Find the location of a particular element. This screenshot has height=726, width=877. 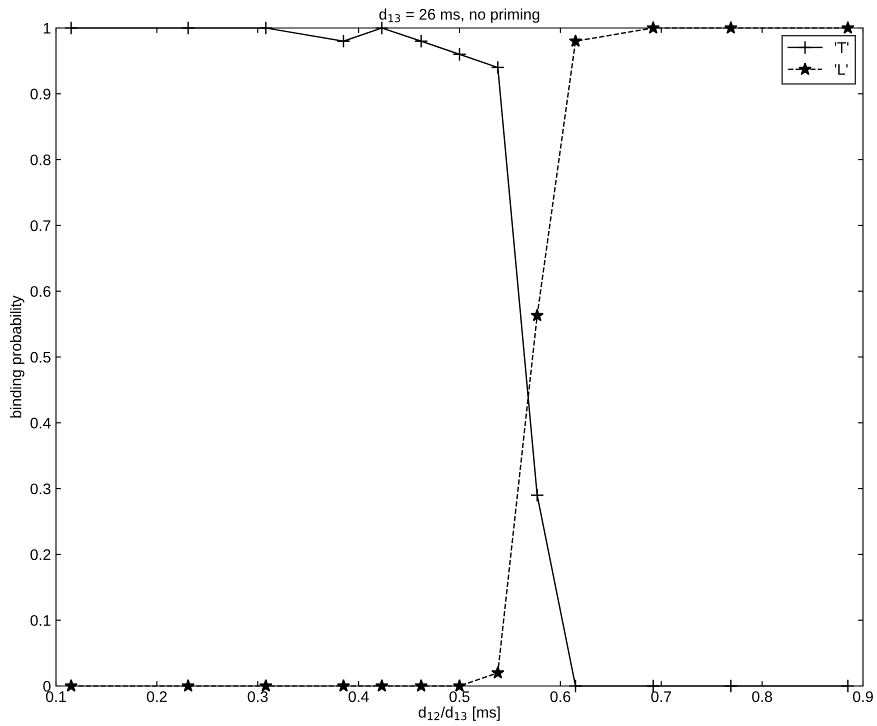

chart-title: d$_{13}$ = 26 ms, no priming is located at coordinates (459, 15).